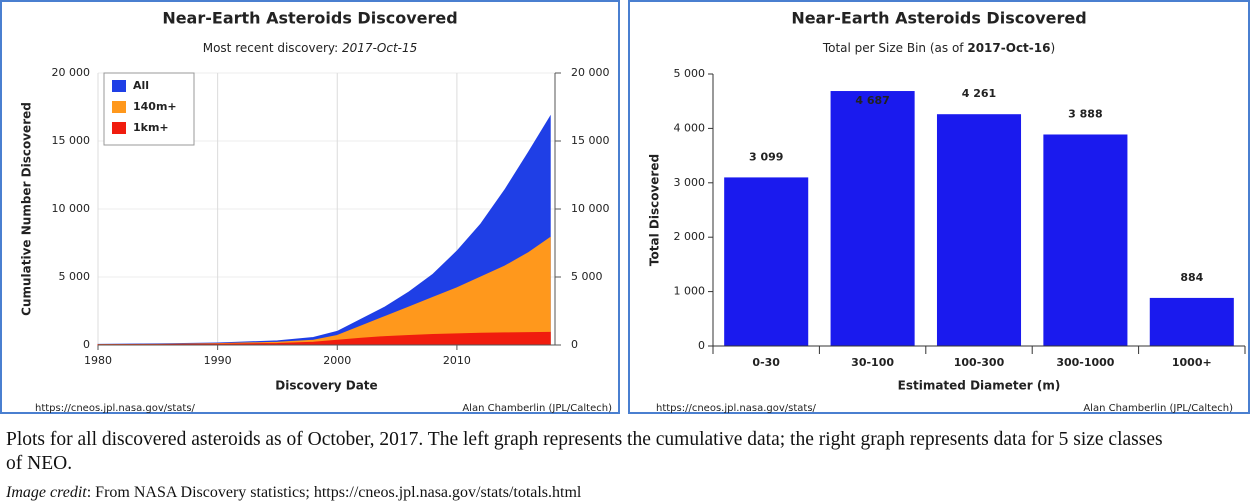 The height and width of the screenshot is (504, 1250). I want to click on y2-tick-label: 10 000, so click(590, 208).